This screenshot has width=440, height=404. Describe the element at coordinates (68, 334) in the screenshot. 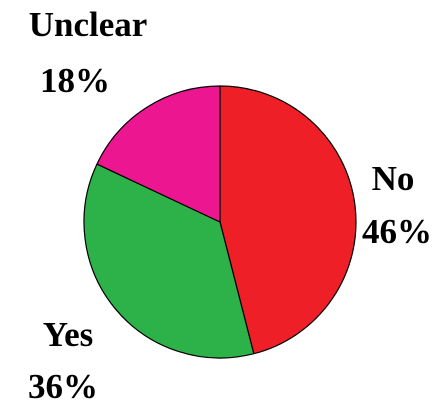

I see `slice-label-yes: Yes` at that location.